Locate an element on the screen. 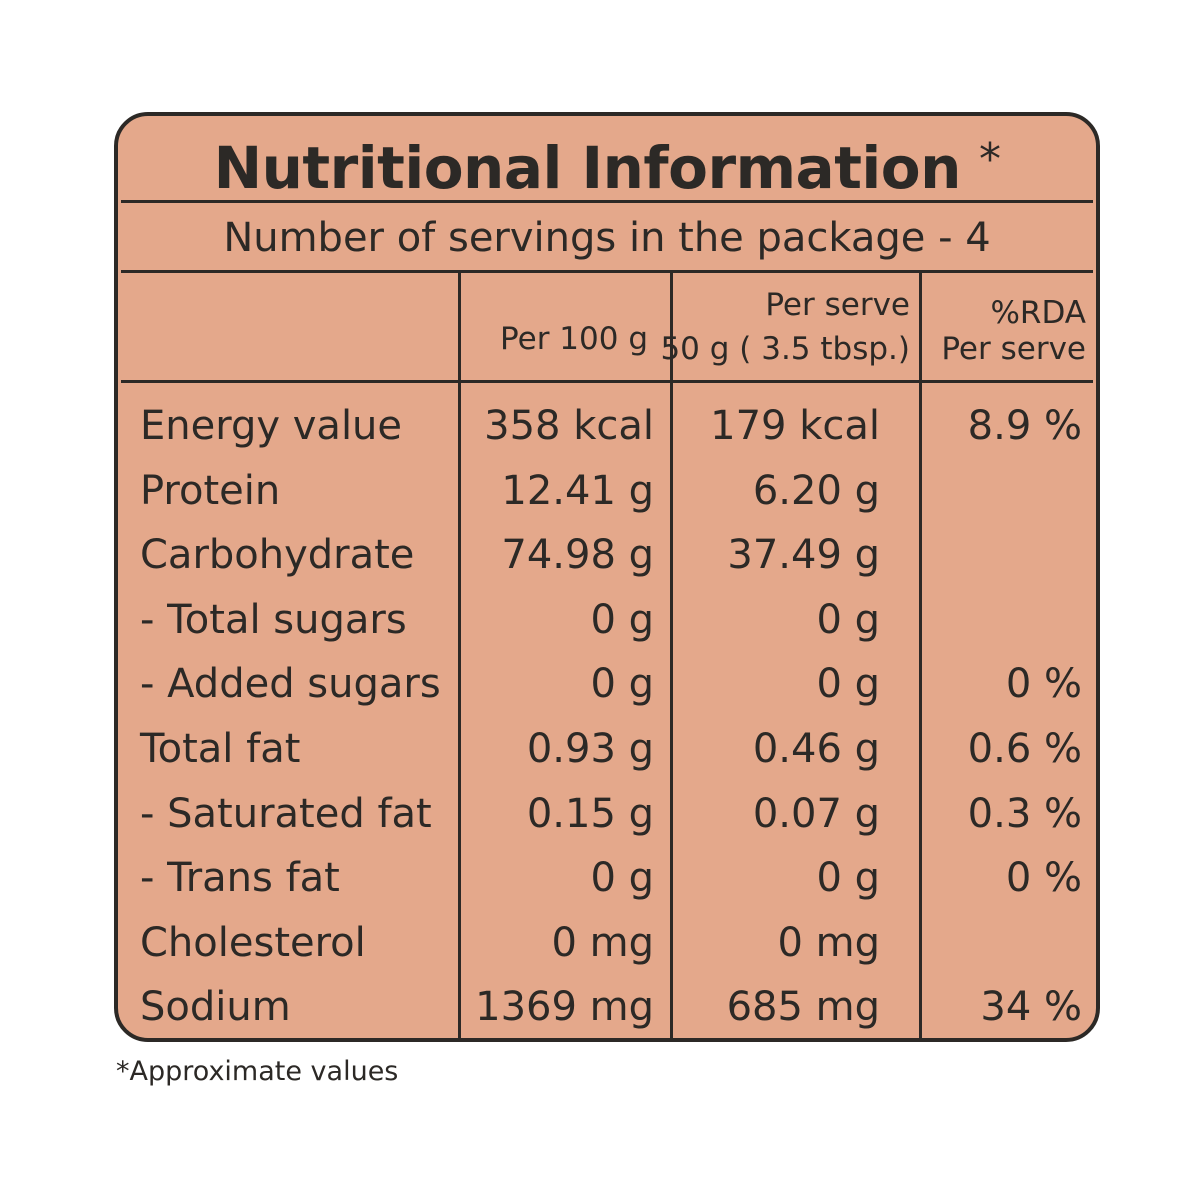  title-divider is located at coordinates (607, 201).